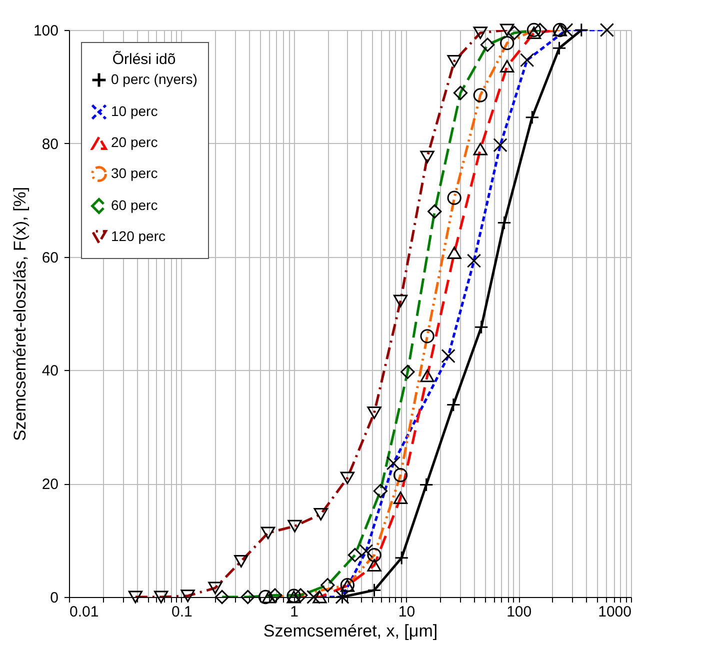 Image resolution: width=705 pixels, height=668 pixels. Describe the element at coordinates (50, 144) in the screenshot. I see `y-tick-label: 80` at that location.